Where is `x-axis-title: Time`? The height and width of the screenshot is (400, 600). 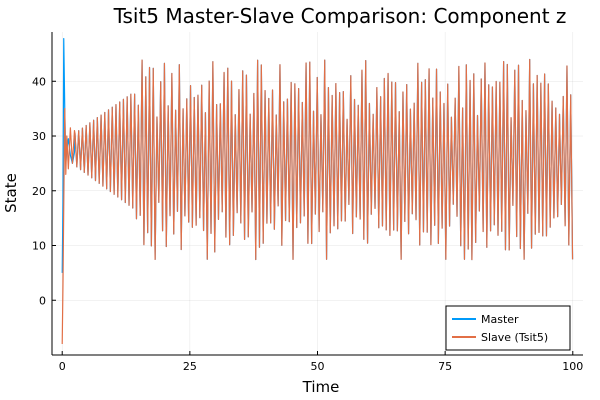
x-axis-title: Time is located at coordinates (321, 387).